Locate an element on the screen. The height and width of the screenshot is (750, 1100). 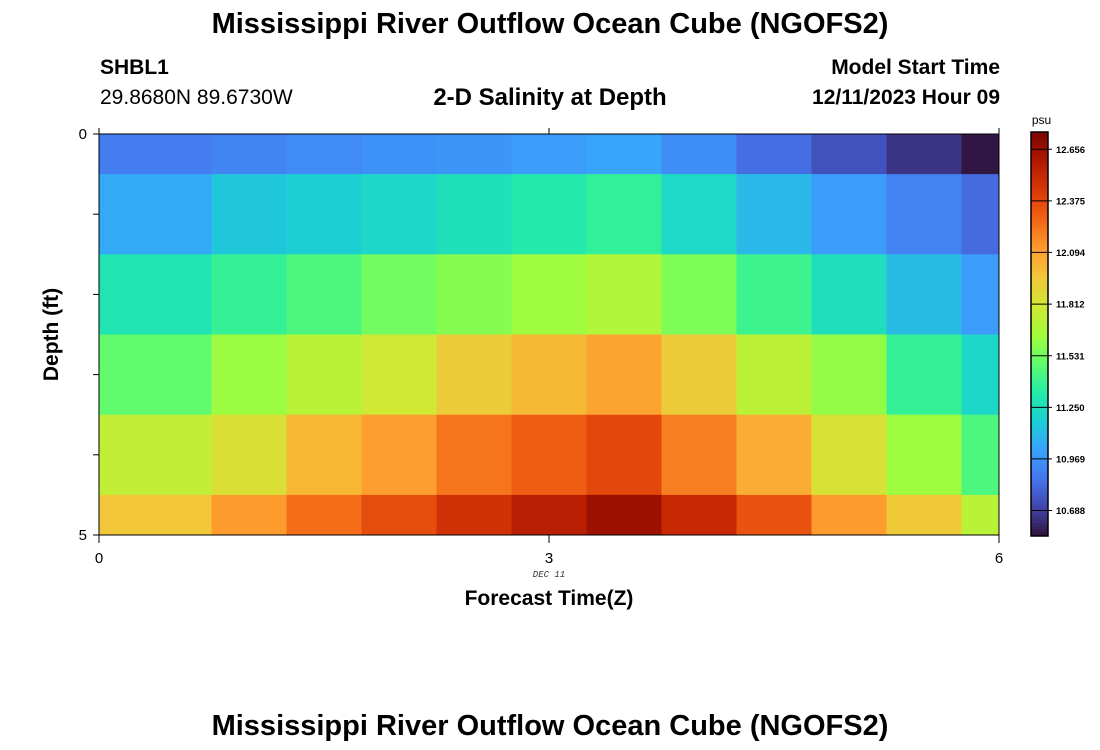
station-coordinates: 29.8680N 89.6730W is located at coordinates (196, 97).